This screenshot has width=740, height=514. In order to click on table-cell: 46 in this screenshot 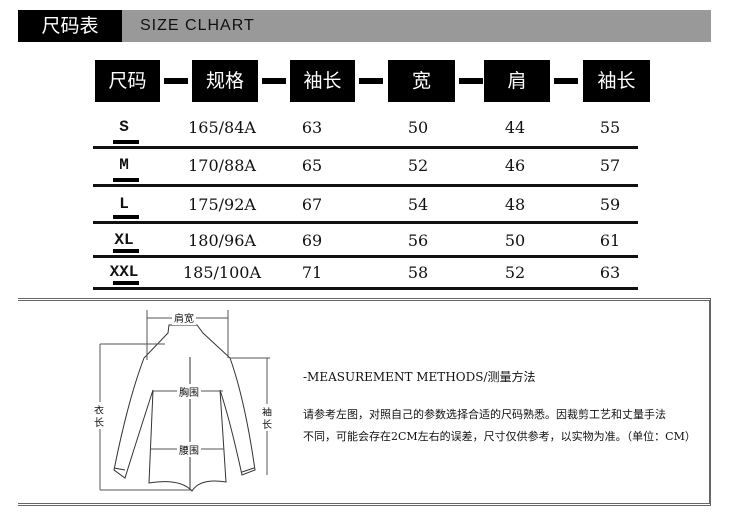, I will do `click(515, 165)`.